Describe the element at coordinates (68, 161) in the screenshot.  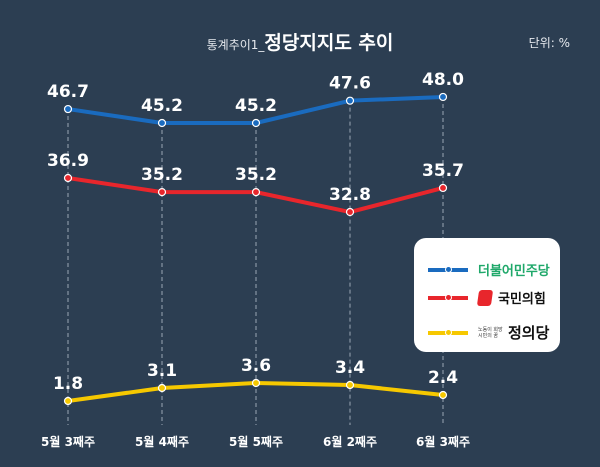
I see `data-label: 36.9` at that location.